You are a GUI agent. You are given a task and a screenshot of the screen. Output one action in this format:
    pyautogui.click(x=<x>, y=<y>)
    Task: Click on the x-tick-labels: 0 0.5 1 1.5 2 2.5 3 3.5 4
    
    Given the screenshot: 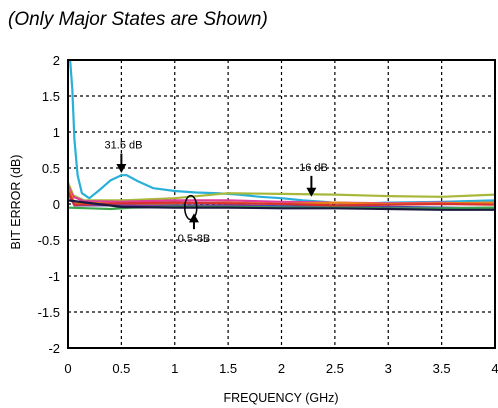 What is the action you would take?
    pyautogui.click(x=281, y=368)
    